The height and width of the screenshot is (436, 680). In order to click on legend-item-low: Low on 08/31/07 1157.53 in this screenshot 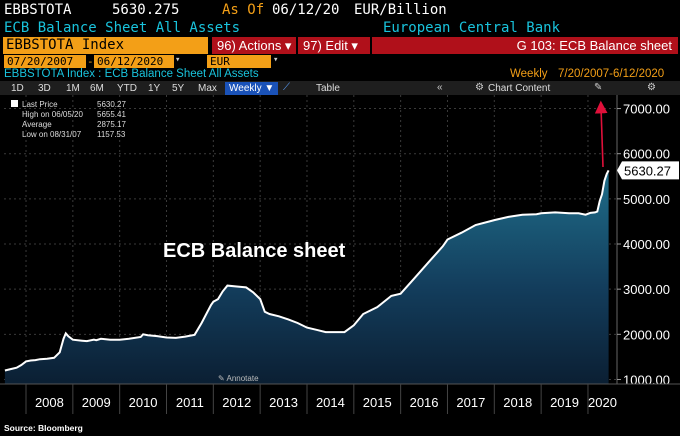, I will do `click(68, 135)`.